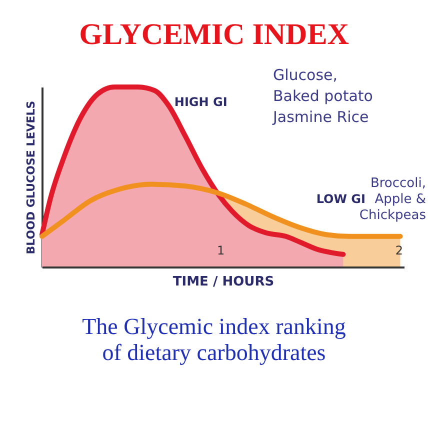 This screenshot has height=422, width=428. Describe the element at coordinates (31, 177) in the screenshot. I see `y-axis-title: BLOOD GLUCOSE LEVELS` at that location.